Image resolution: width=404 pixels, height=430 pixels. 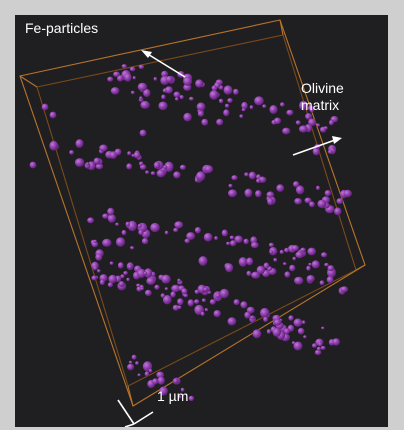 What do you see at coordinates (314, 147) in the screenshot?
I see `olivine-arrow` at bounding box center [314, 147].